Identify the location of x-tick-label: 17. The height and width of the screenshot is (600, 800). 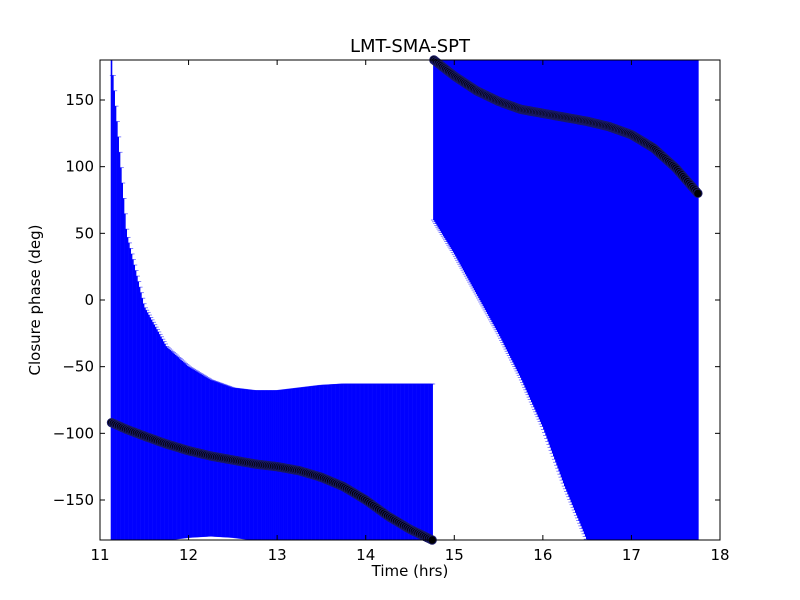
(631, 555).